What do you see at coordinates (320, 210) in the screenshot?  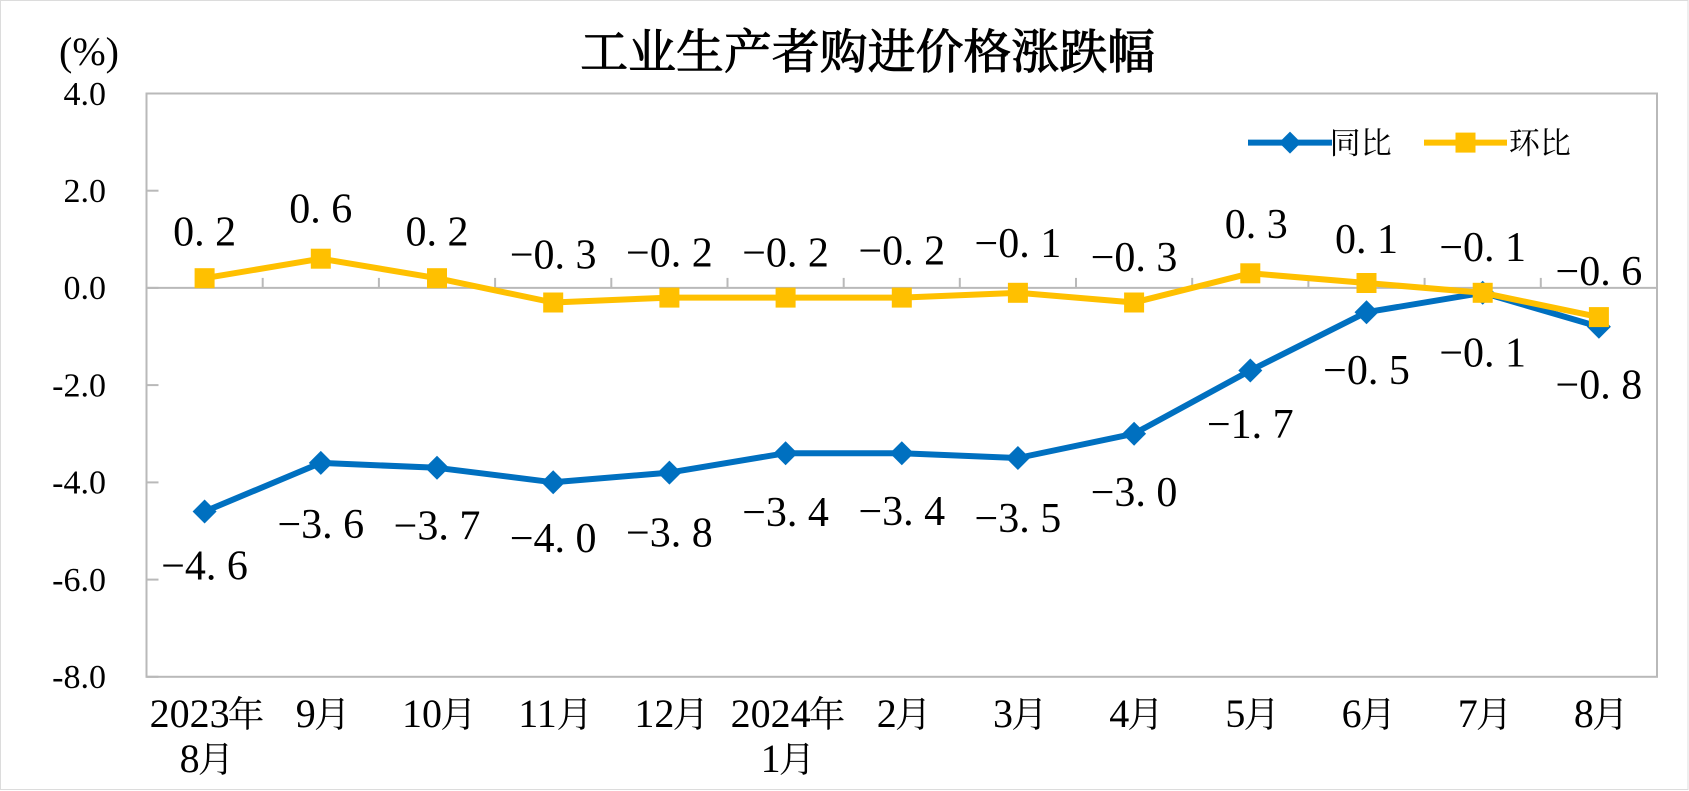 I see `svg-text: 0. 6` at bounding box center [320, 210].